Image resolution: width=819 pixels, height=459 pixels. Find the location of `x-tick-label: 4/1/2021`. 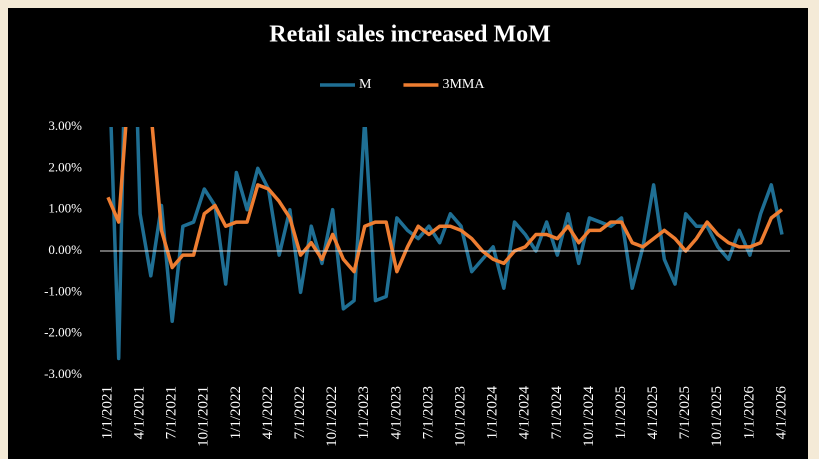

x-tick-label: 4/1/2021 is located at coordinates (140, 412).